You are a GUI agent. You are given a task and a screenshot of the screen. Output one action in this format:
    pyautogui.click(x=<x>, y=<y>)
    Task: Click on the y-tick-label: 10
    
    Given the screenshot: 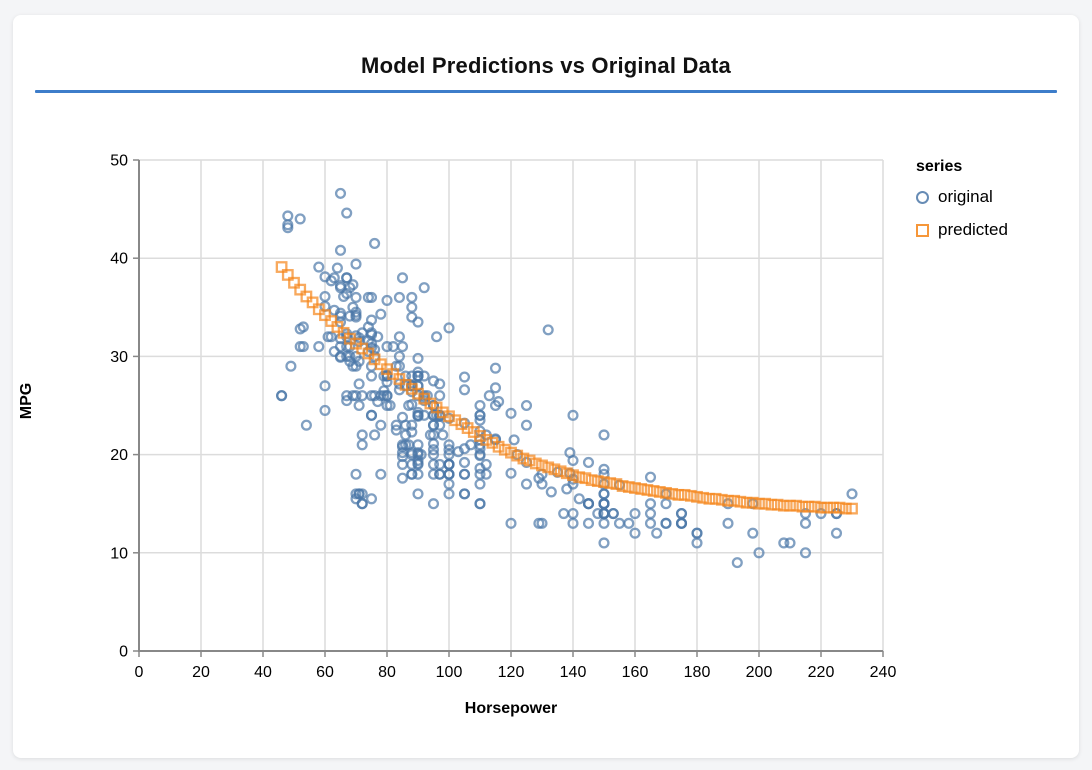 What is the action you would take?
    pyautogui.click(x=119, y=553)
    